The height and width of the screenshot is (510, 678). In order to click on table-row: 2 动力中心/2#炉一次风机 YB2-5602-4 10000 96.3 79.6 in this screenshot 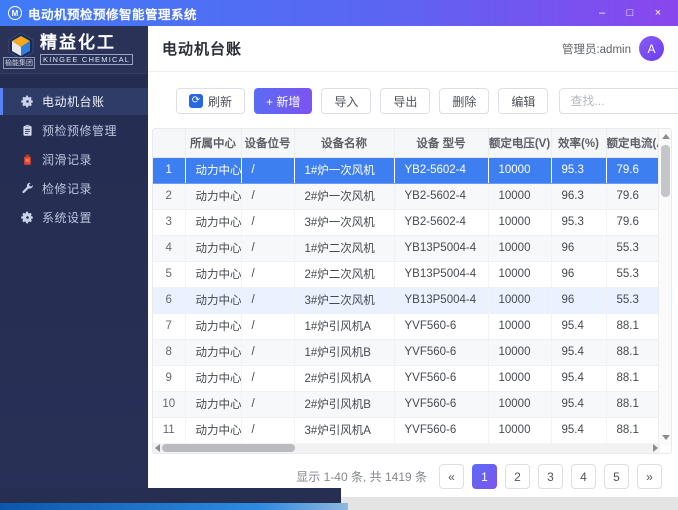, I will do `click(406, 196)`.